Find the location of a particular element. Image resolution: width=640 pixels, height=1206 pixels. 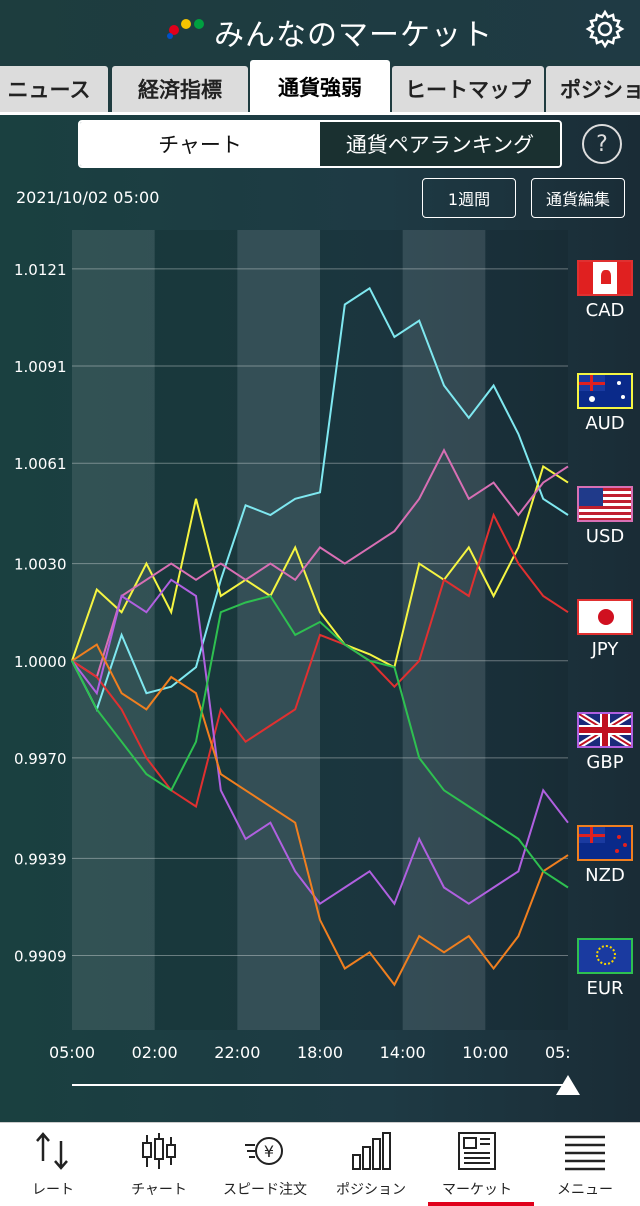

nav-market: マーケット is located at coordinates (477, 1164).